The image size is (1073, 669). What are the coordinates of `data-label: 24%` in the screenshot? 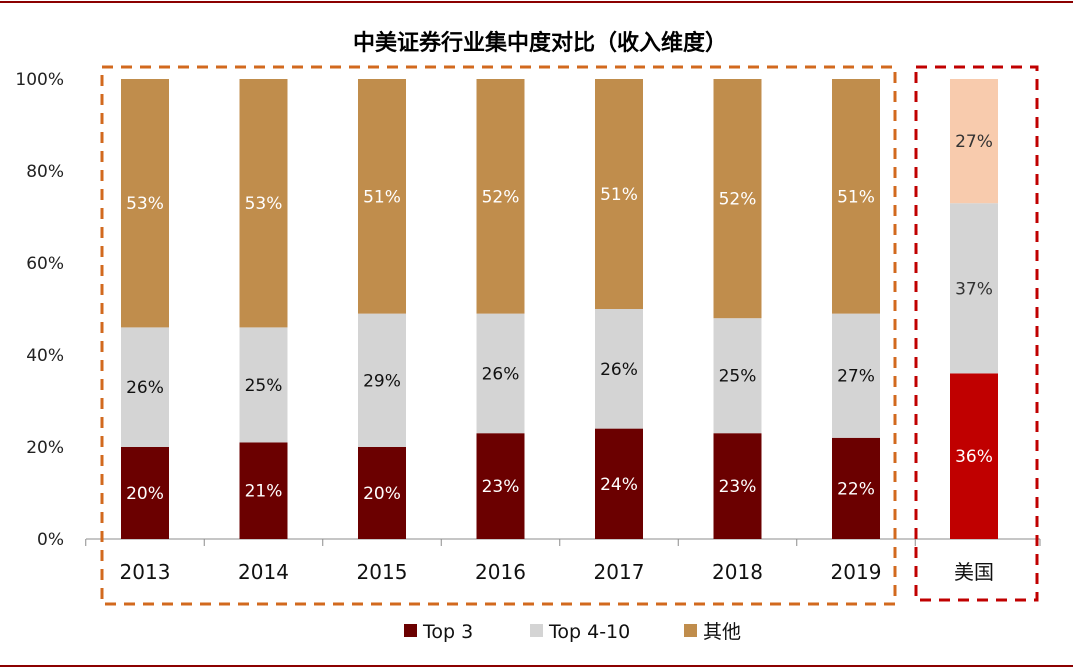 It's located at (619, 485).